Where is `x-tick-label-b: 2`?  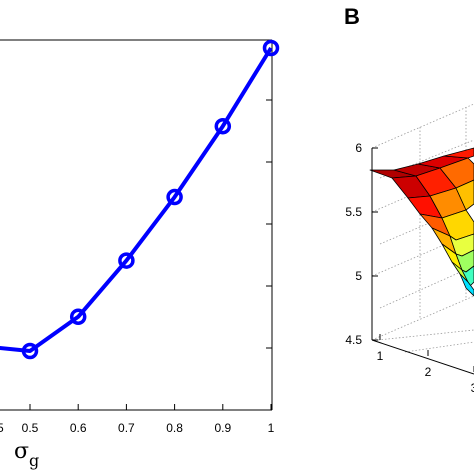
x-tick-label-b: 2 is located at coordinates (428, 372).